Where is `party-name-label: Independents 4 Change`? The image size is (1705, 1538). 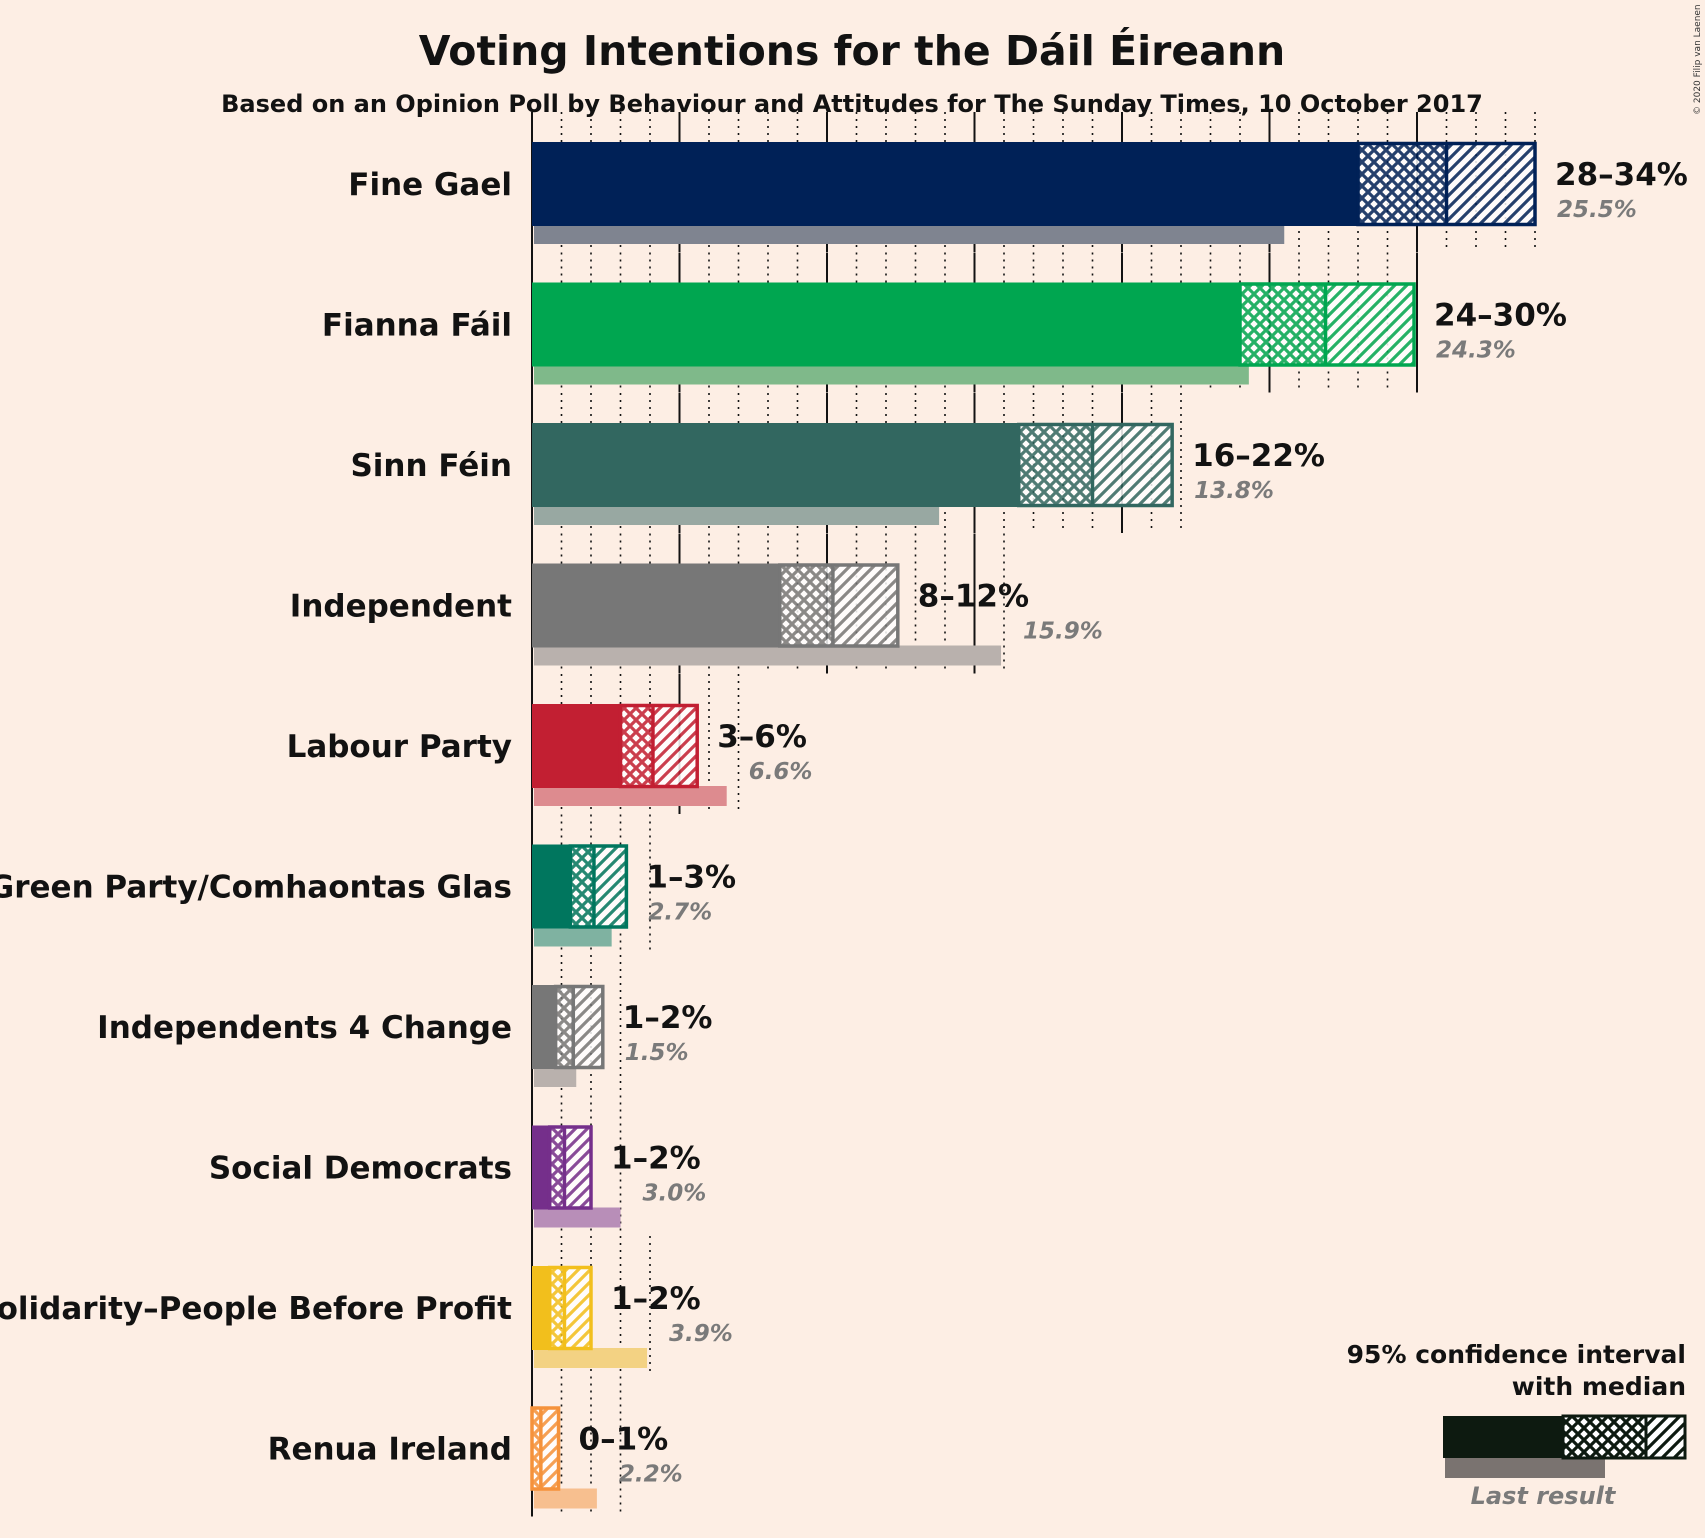 party-name-label: Independents 4 Change is located at coordinates (304, 1028).